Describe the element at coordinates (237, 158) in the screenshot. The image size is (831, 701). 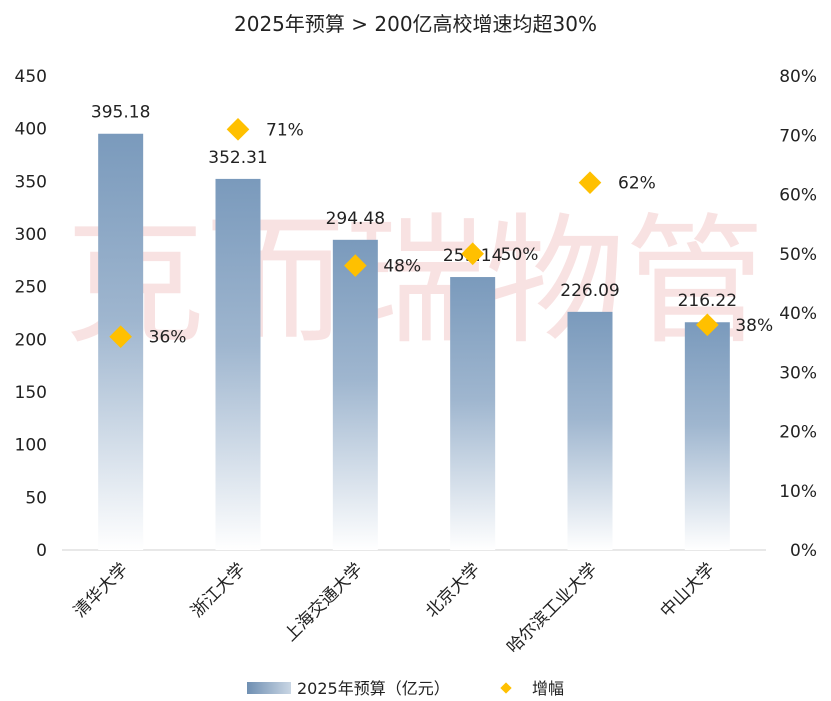
I see `bar-value-label: 352.31` at that location.